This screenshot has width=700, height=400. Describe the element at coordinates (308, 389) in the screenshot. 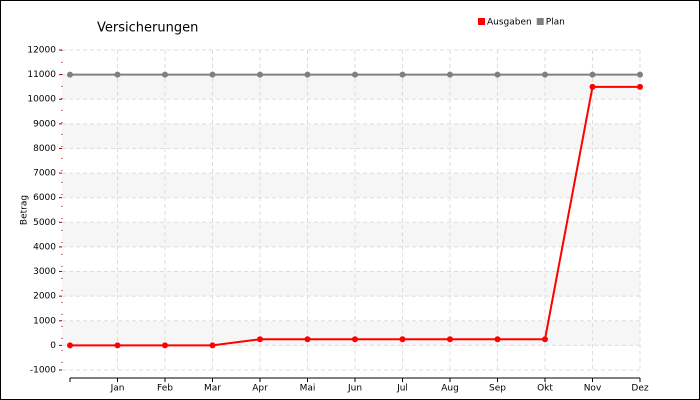

I see `x-tick-label: Mai` at that location.